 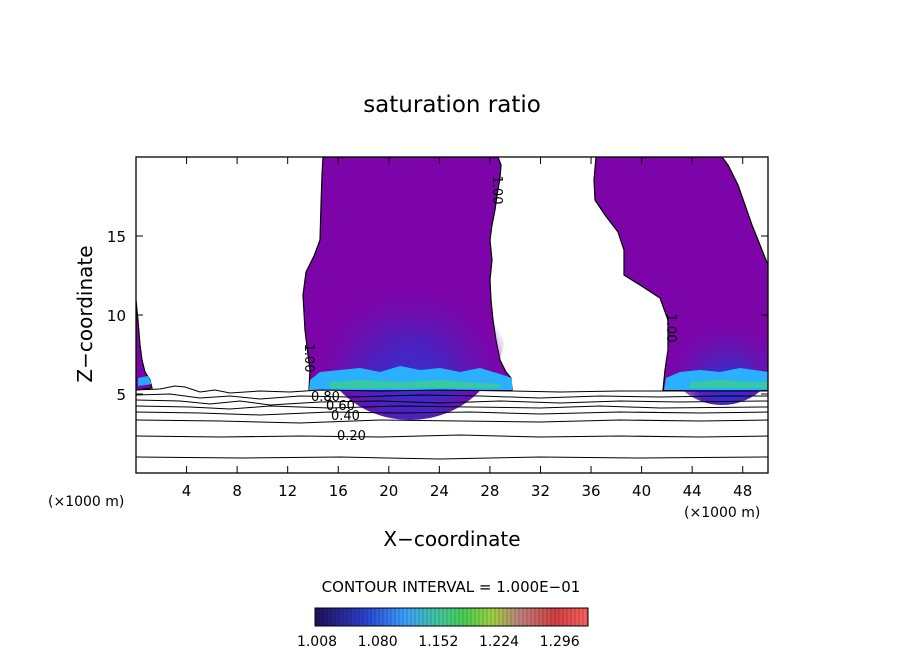 What do you see at coordinates (451, 587) in the screenshot?
I see `contour-interval-text: CONTOUR INTERVAL = 1.000E−01` at bounding box center [451, 587].